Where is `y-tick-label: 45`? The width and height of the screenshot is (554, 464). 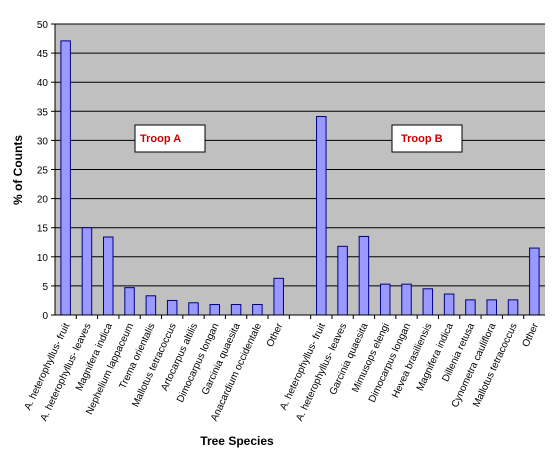 y-tick-label: 45 is located at coordinates (43, 54).